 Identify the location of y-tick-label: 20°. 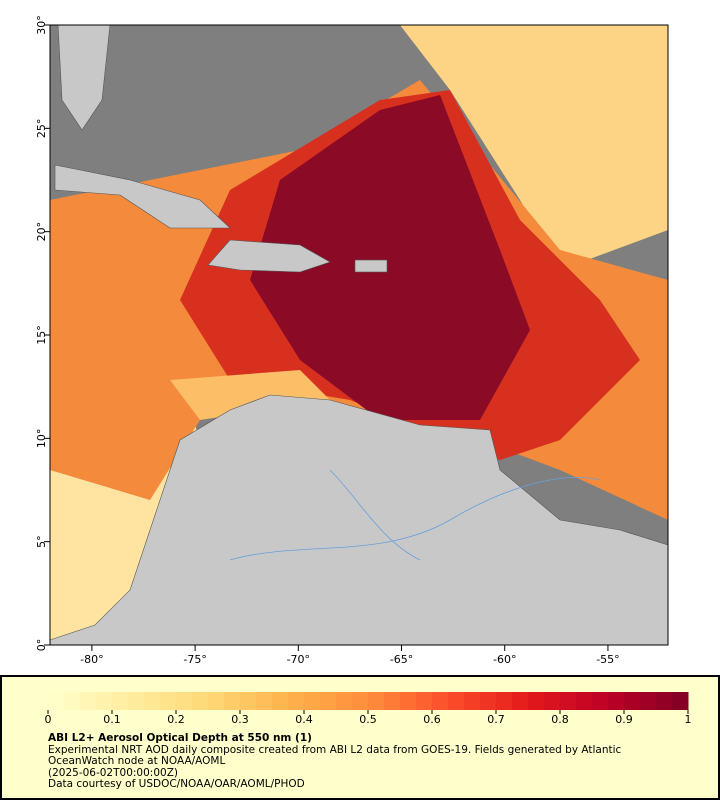
(41, 232).